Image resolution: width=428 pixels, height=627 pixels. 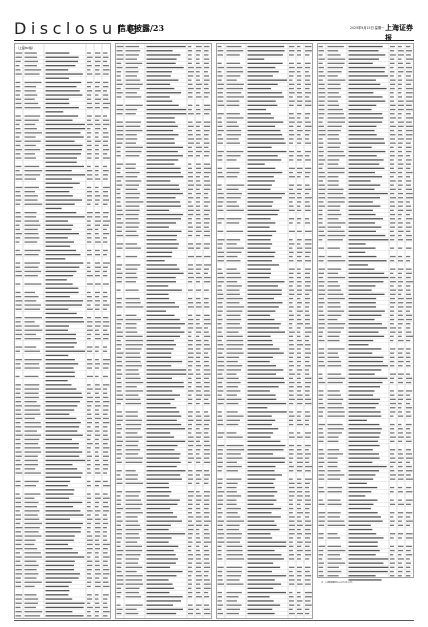 What do you see at coordinates (25, 47) in the screenshot?
I see `table-header: （上接B2版）` at bounding box center [25, 47].